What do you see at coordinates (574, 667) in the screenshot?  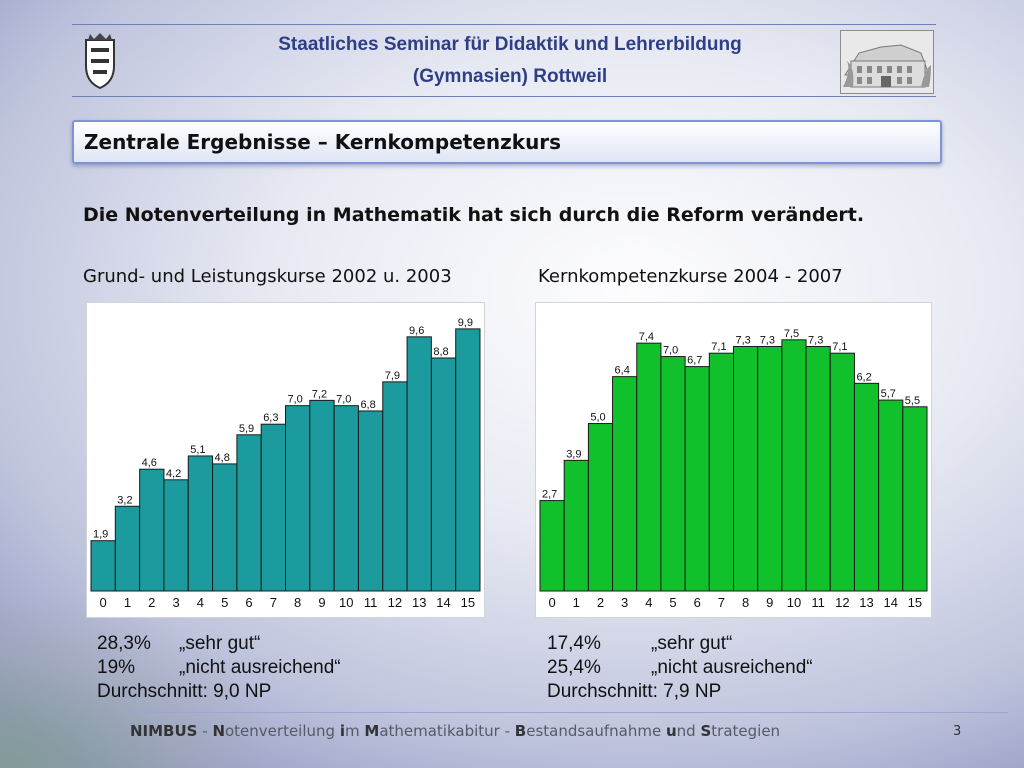 I see `stats-right-nicht-ausreichend-pct: 25,4%` at bounding box center [574, 667].